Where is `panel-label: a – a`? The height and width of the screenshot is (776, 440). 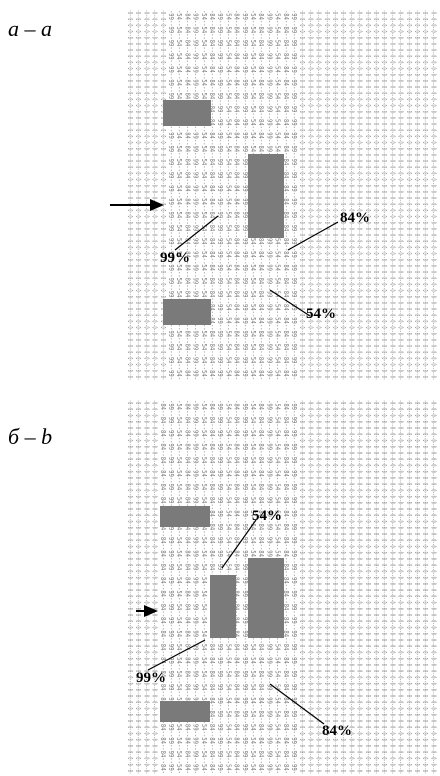 panel-label: a – a is located at coordinates (30, 28).